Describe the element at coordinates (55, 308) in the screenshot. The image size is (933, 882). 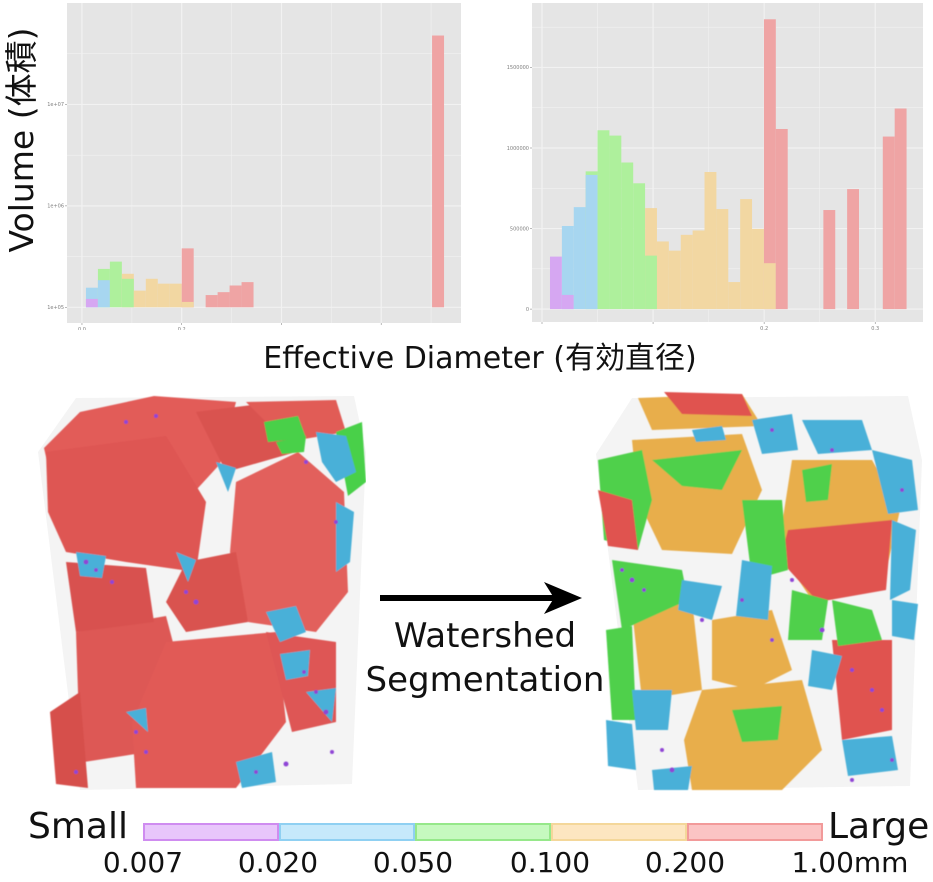
I see `y-tick-label: 1e+05` at that location.